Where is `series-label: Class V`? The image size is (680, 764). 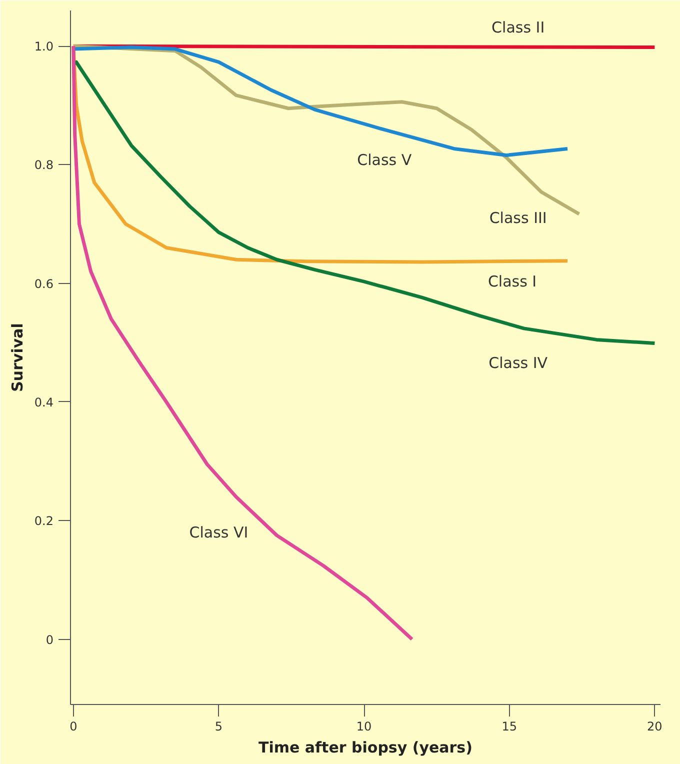
series-label: Class V is located at coordinates (384, 159).